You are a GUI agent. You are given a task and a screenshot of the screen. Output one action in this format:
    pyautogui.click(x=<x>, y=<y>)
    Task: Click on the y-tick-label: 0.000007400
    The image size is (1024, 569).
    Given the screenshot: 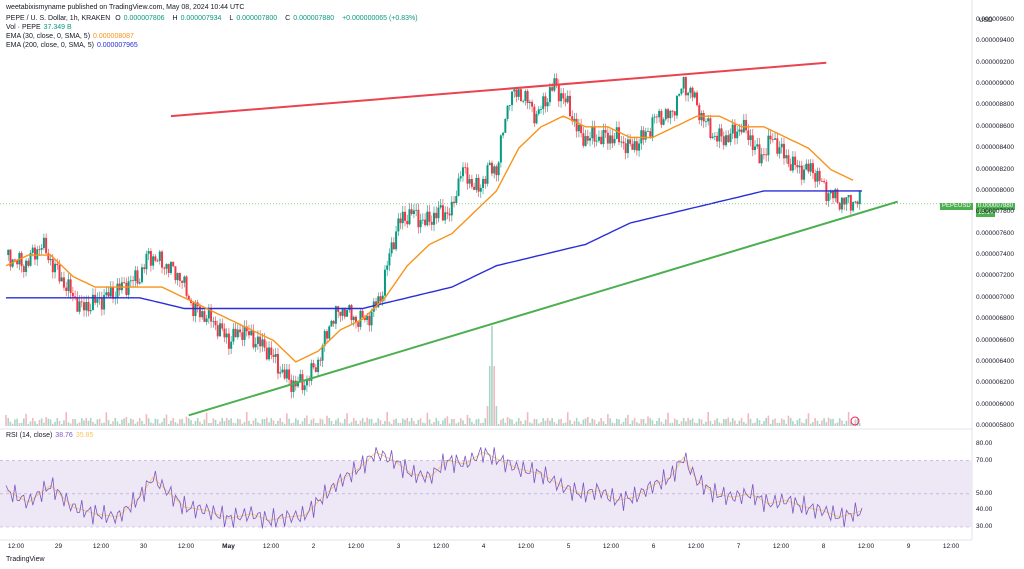 What is the action you would take?
    pyautogui.click(x=995, y=255)
    